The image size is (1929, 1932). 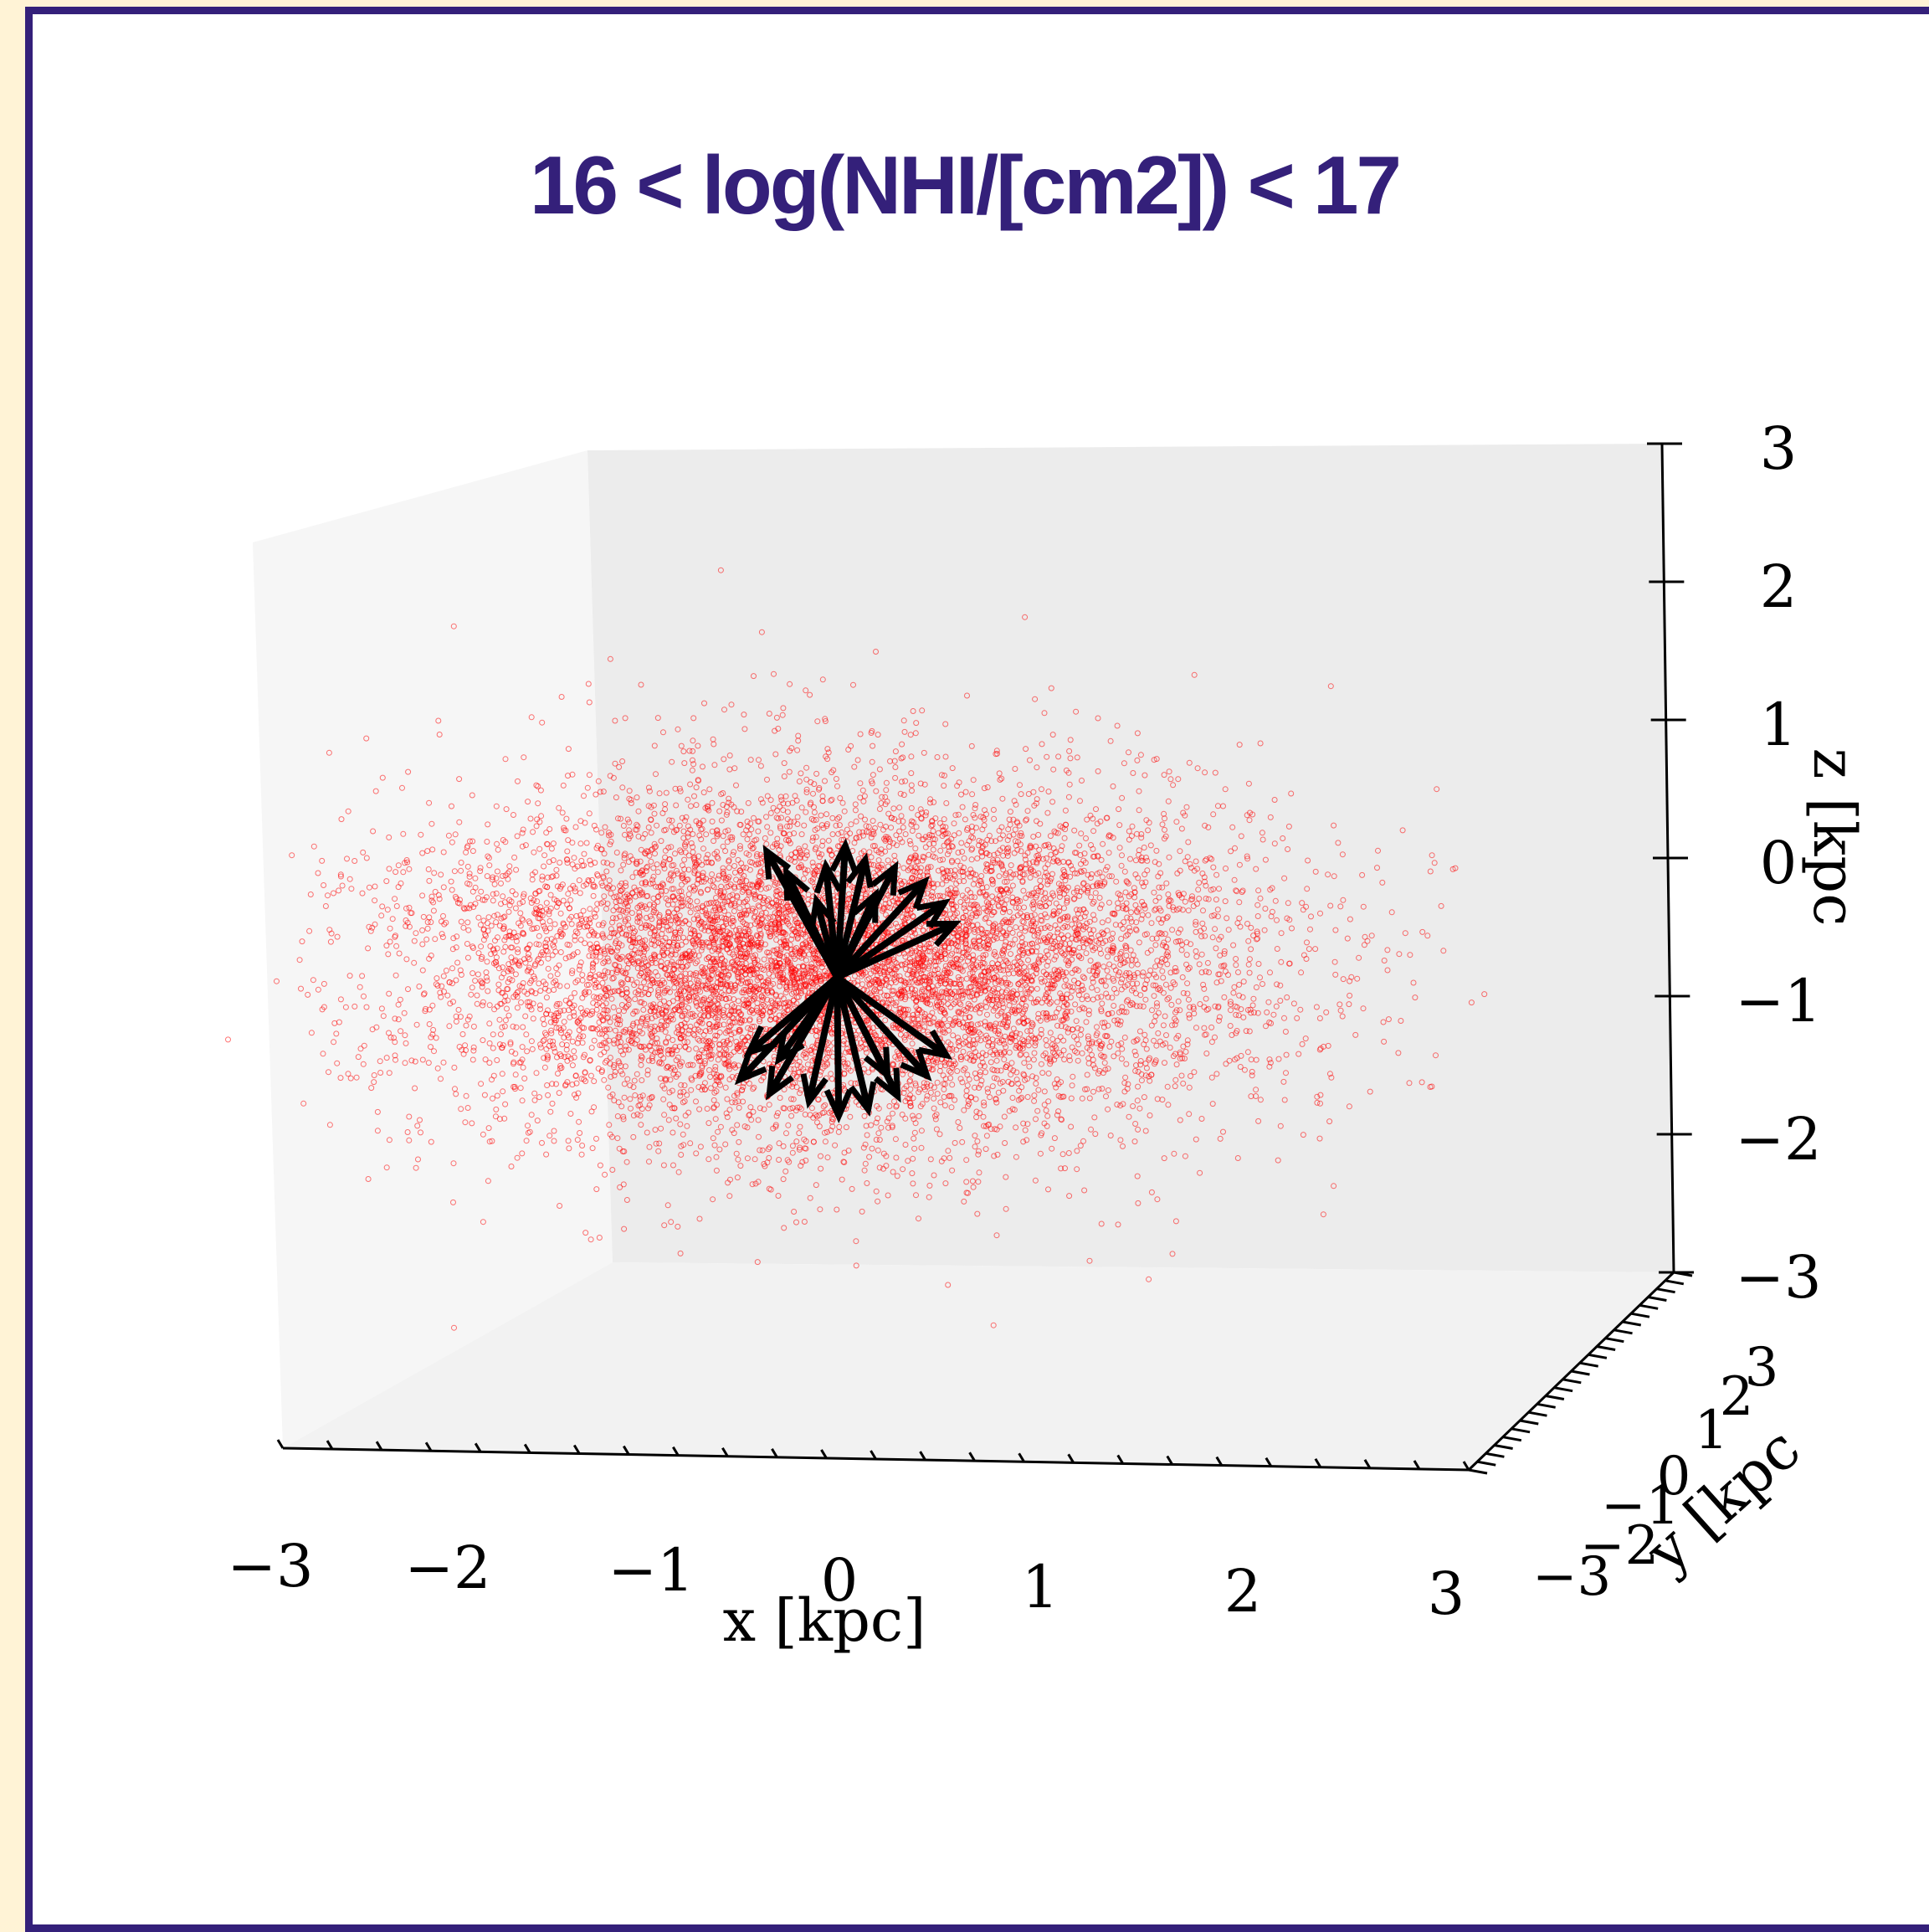 What do you see at coordinates (966, 185) in the screenshot?
I see `chart-title: 16 < log(NHI/[cm2]) < 17` at bounding box center [966, 185].